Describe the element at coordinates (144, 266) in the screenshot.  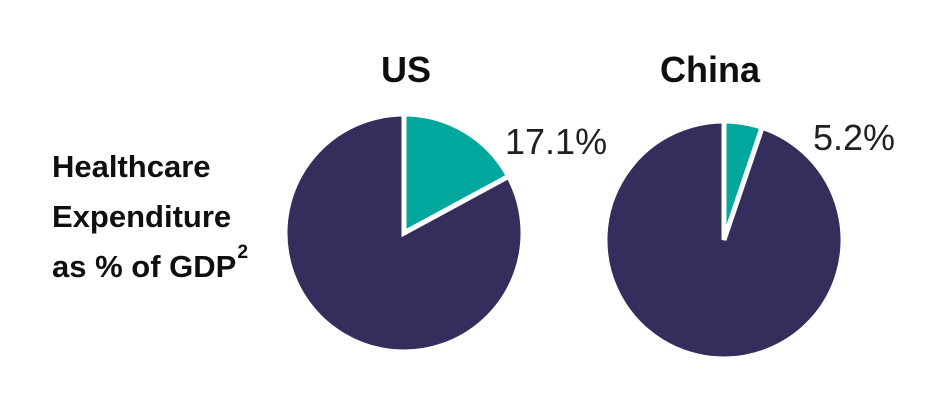
I see `row-label-line-3-text: as % of GDP` at that location.